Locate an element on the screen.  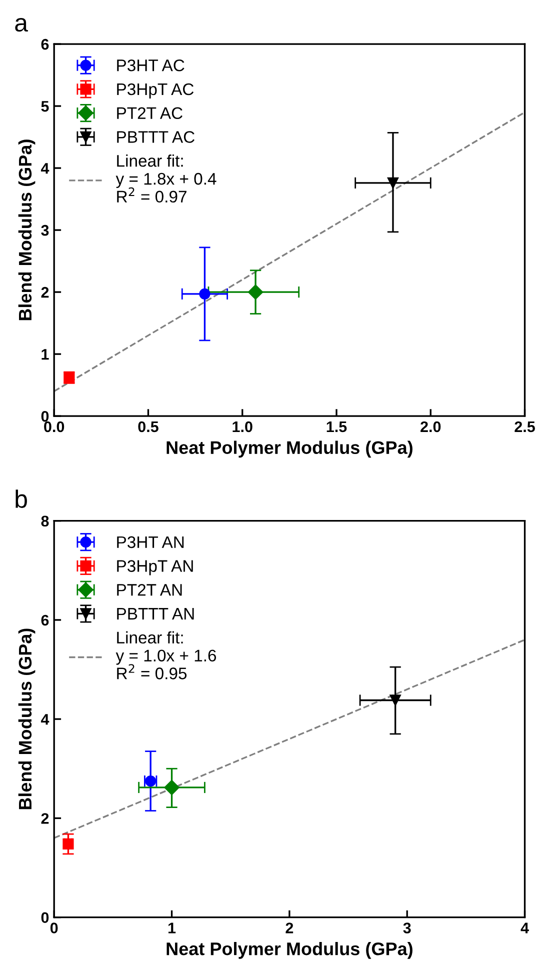
x-tick-label: 0.0 is located at coordinates (54, 426).